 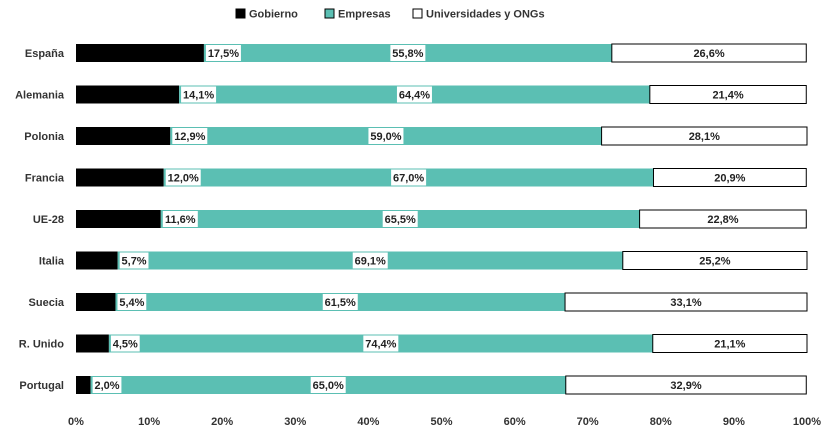 I want to click on data-label-universidades-y-ongs-francia: 20,9%, so click(x=729, y=179).